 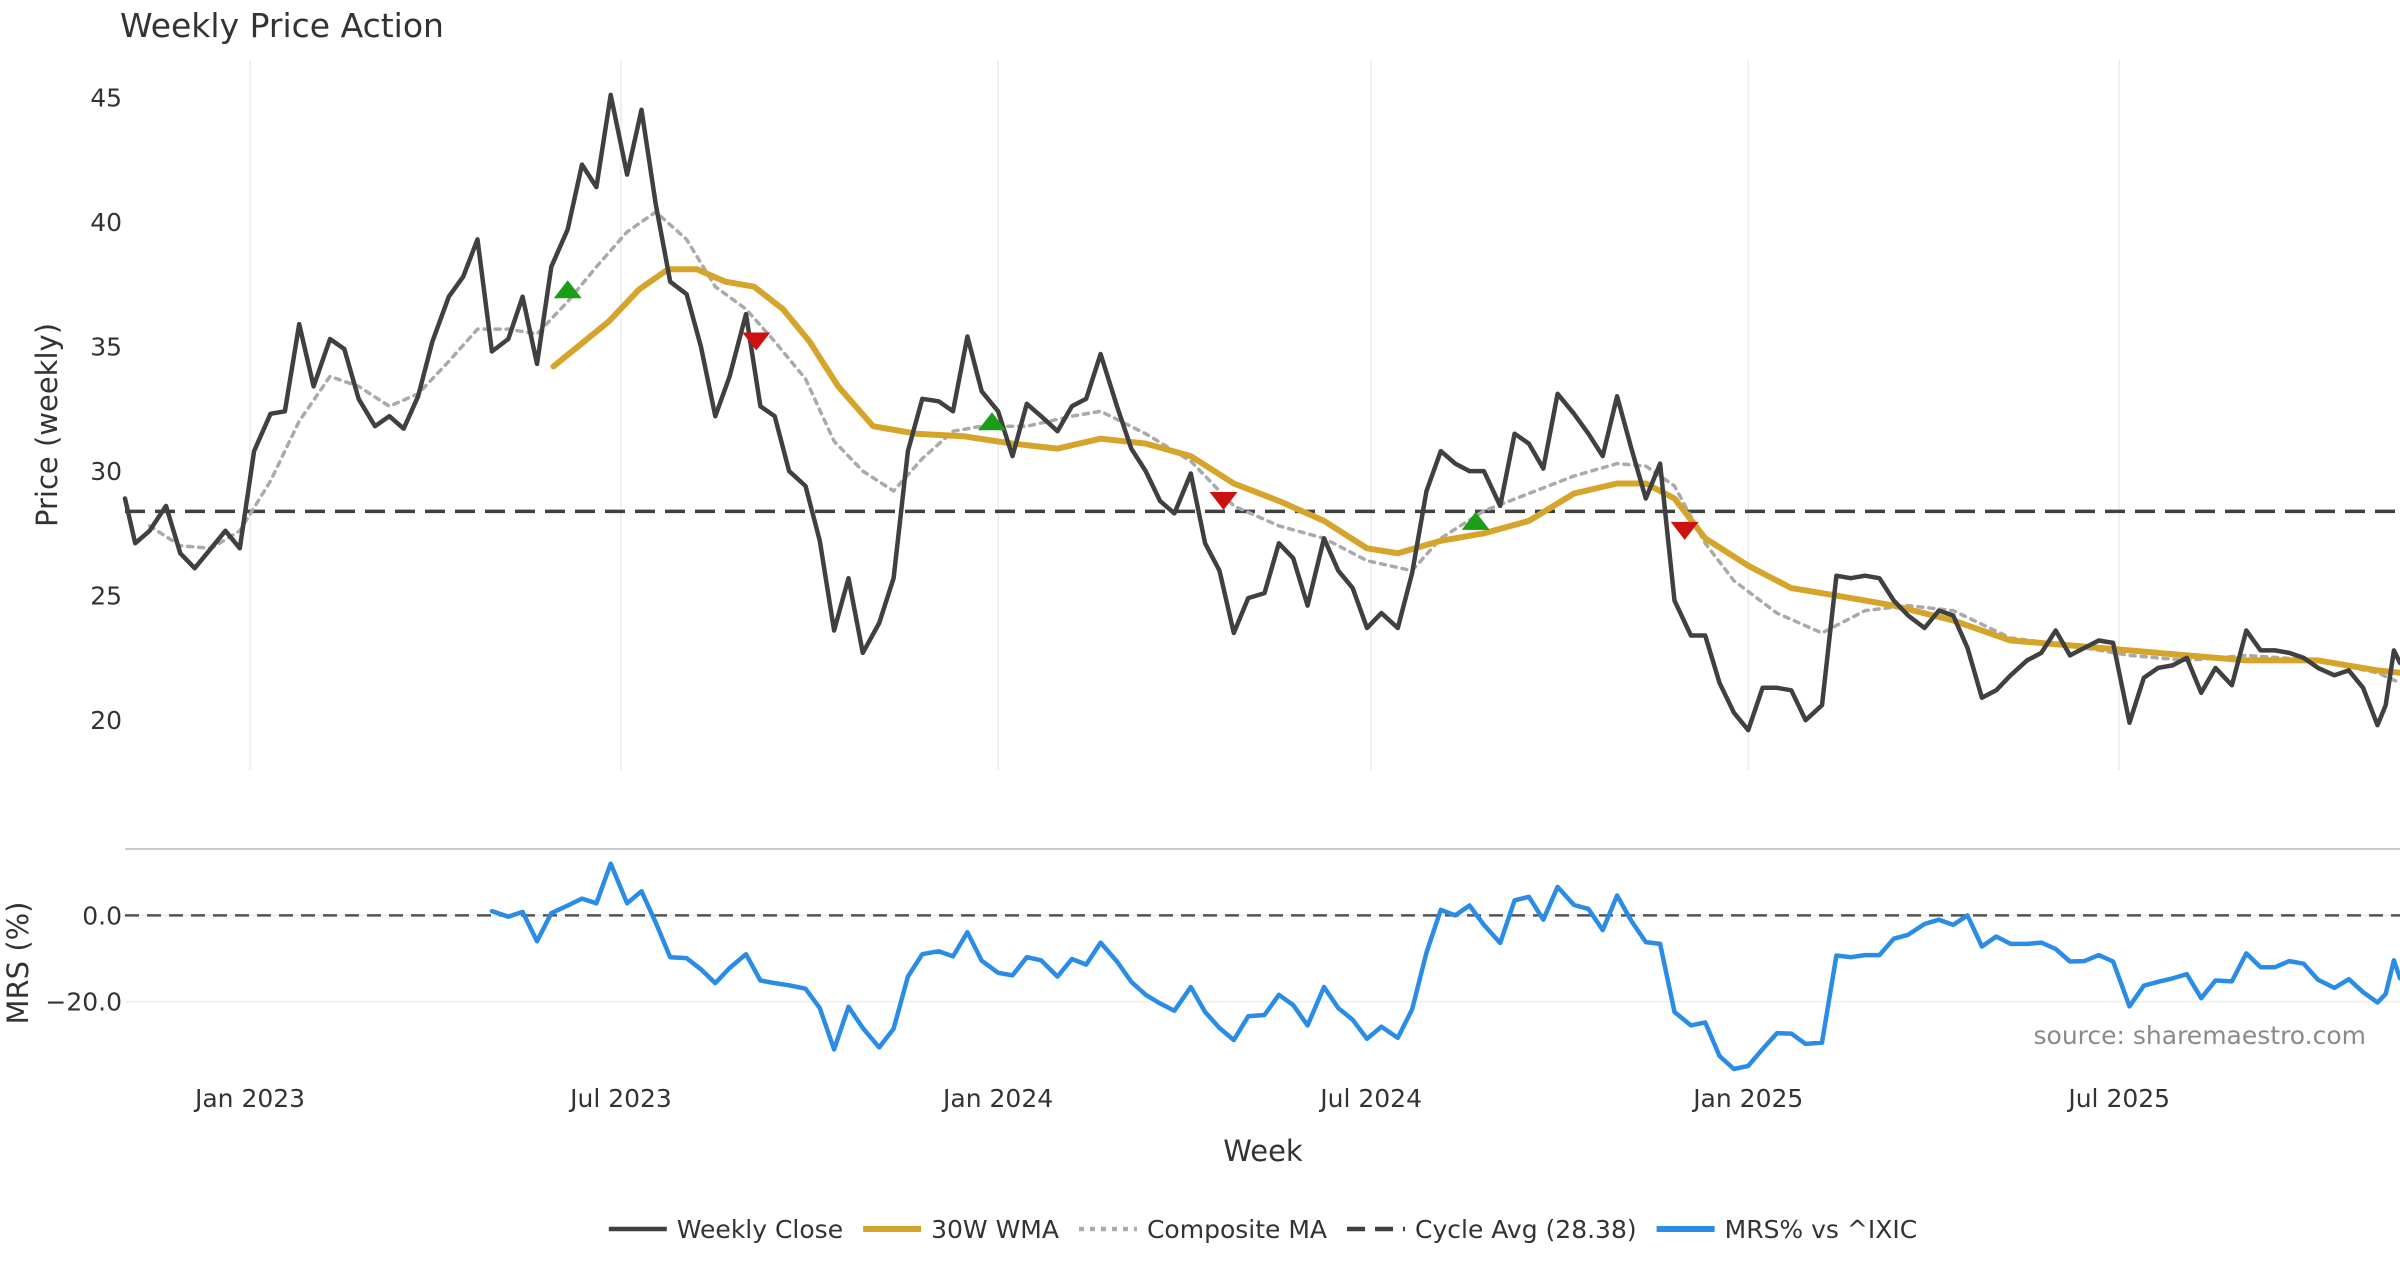 I want to click on legend-label: Cycle Avg (28.38), so click(x=1526, y=1229).